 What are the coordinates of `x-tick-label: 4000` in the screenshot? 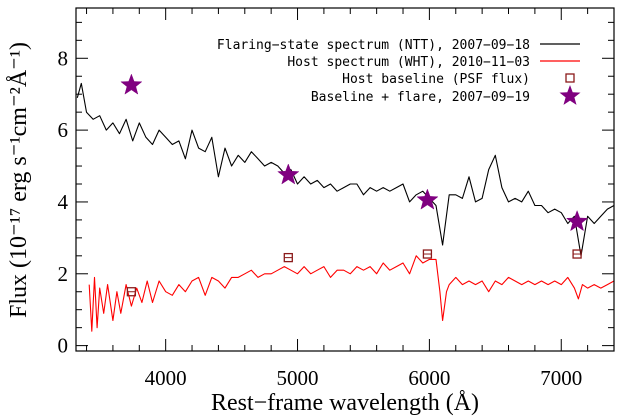 It's located at (166, 378).